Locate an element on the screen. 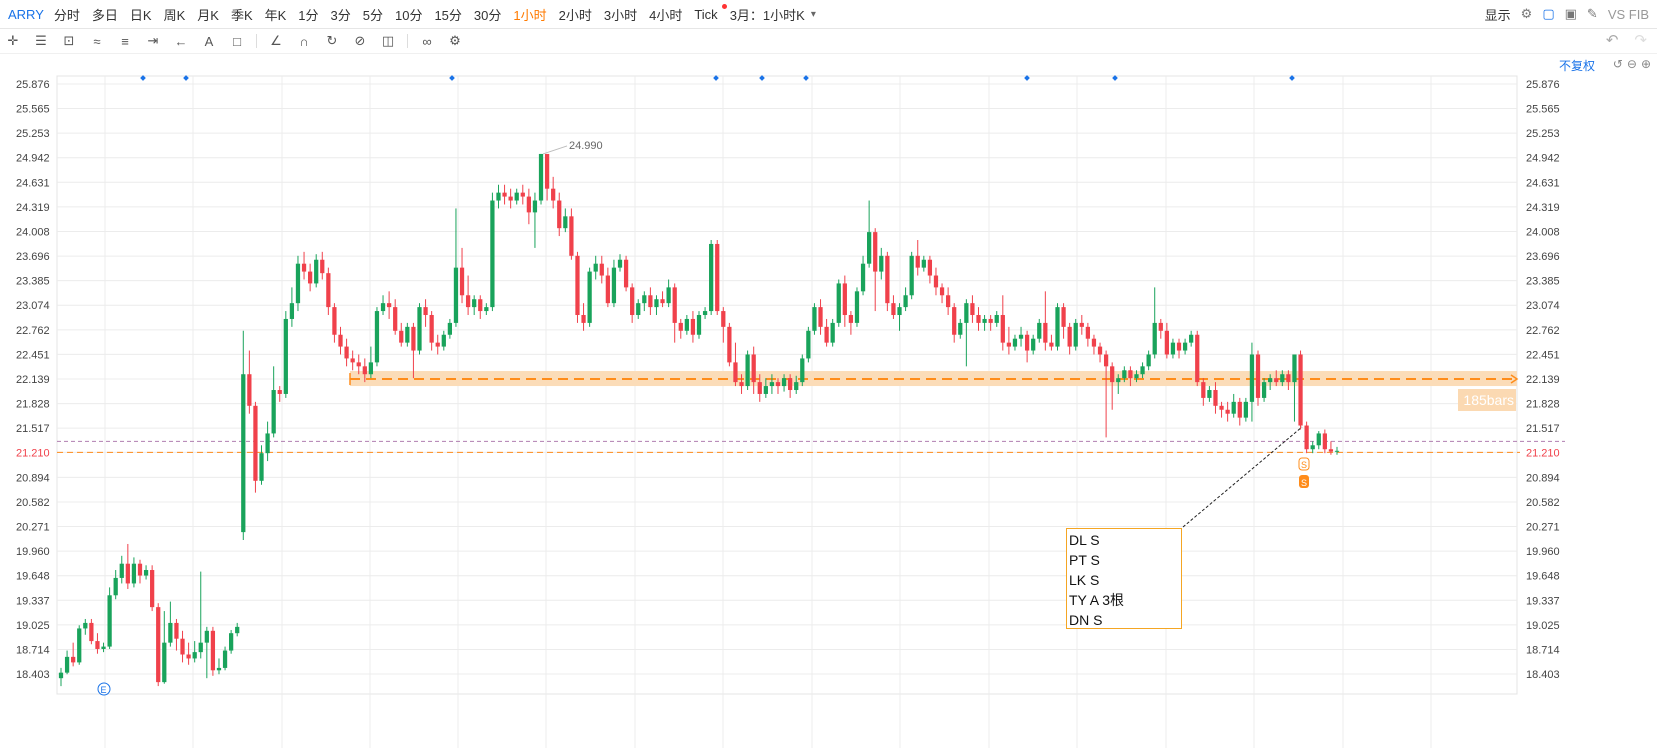 Image resolution: width=1657 pixels, height=748 pixels. y-tick-label-right: 23.696 is located at coordinates (1543, 257).